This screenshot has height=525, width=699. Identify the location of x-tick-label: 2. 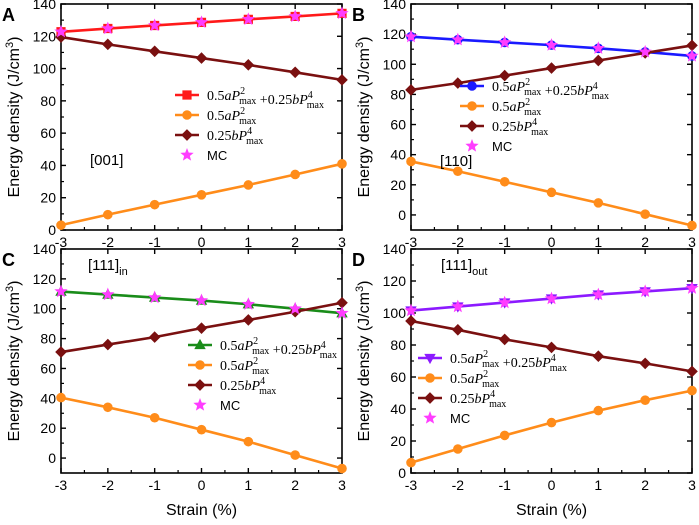
(645, 485).